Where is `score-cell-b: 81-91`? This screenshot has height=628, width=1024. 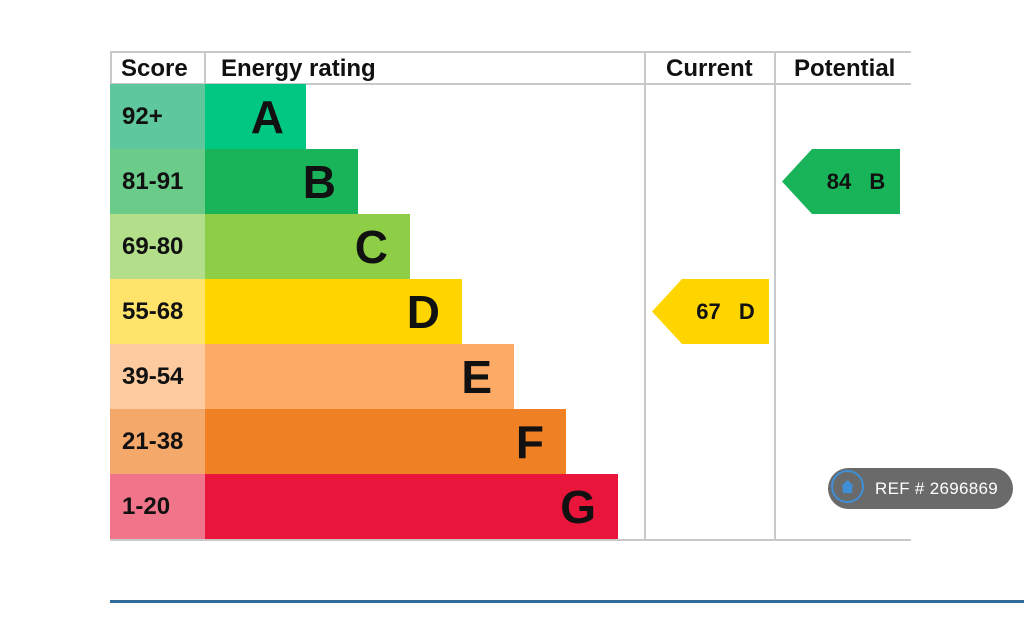
score-cell-b: 81-91 is located at coordinates (157, 181).